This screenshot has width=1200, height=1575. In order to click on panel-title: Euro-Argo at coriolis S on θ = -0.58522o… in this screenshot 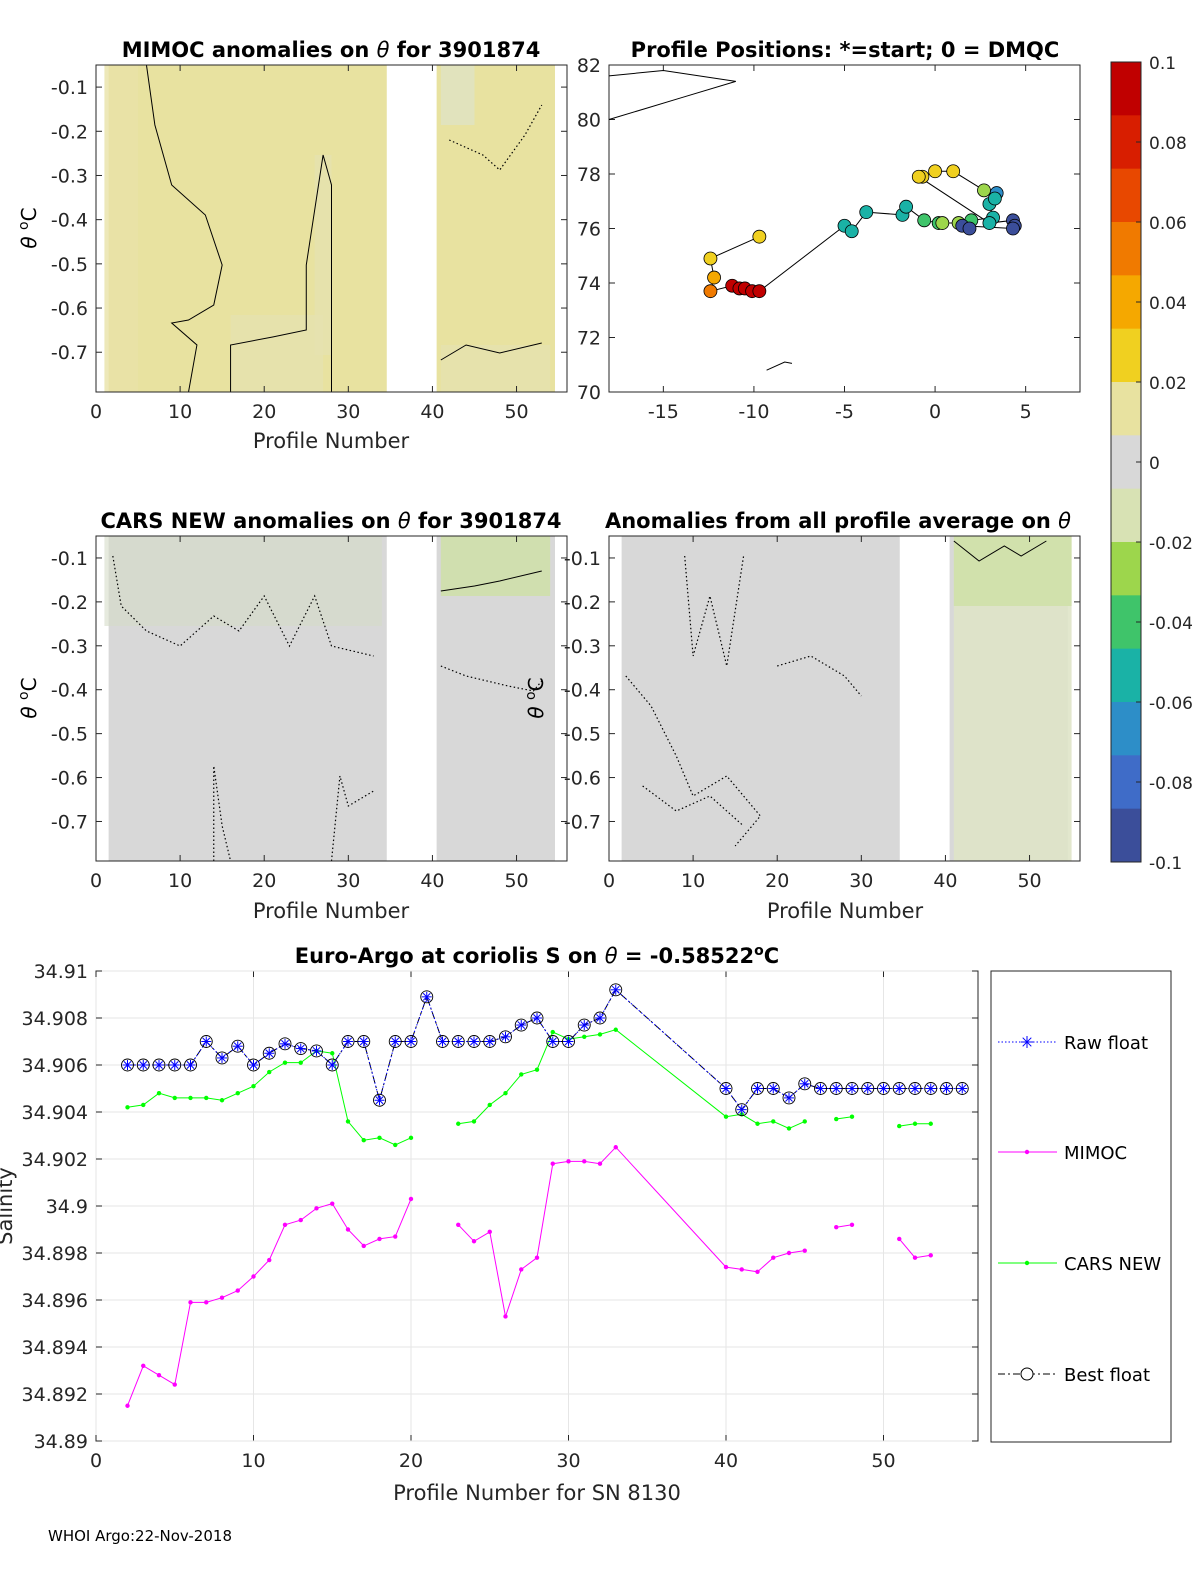, I will do `click(537, 955)`.